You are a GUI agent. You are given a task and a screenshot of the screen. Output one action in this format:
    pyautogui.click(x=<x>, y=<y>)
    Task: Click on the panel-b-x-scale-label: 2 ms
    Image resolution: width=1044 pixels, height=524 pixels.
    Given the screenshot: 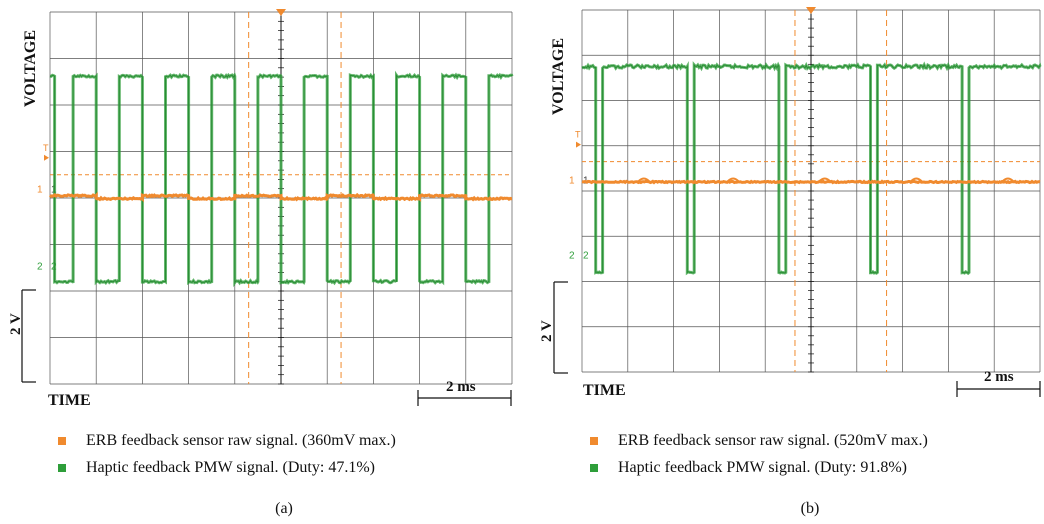 What is the action you would take?
    pyautogui.click(x=999, y=377)
    